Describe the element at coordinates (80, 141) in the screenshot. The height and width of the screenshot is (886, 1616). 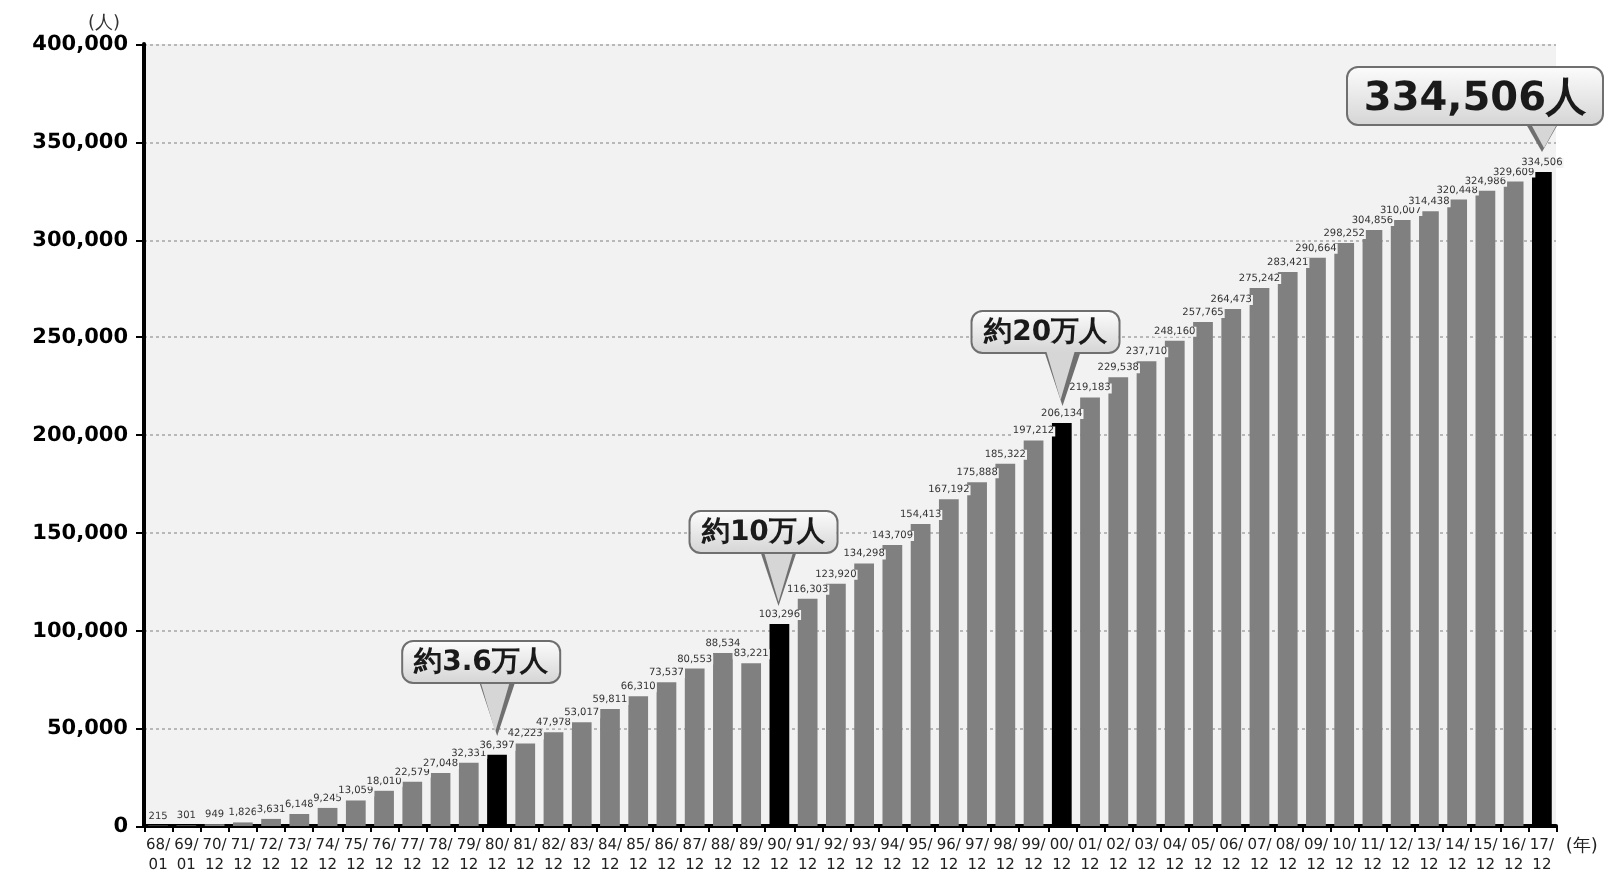
I see `y-tick-label: 350,000` at that location.